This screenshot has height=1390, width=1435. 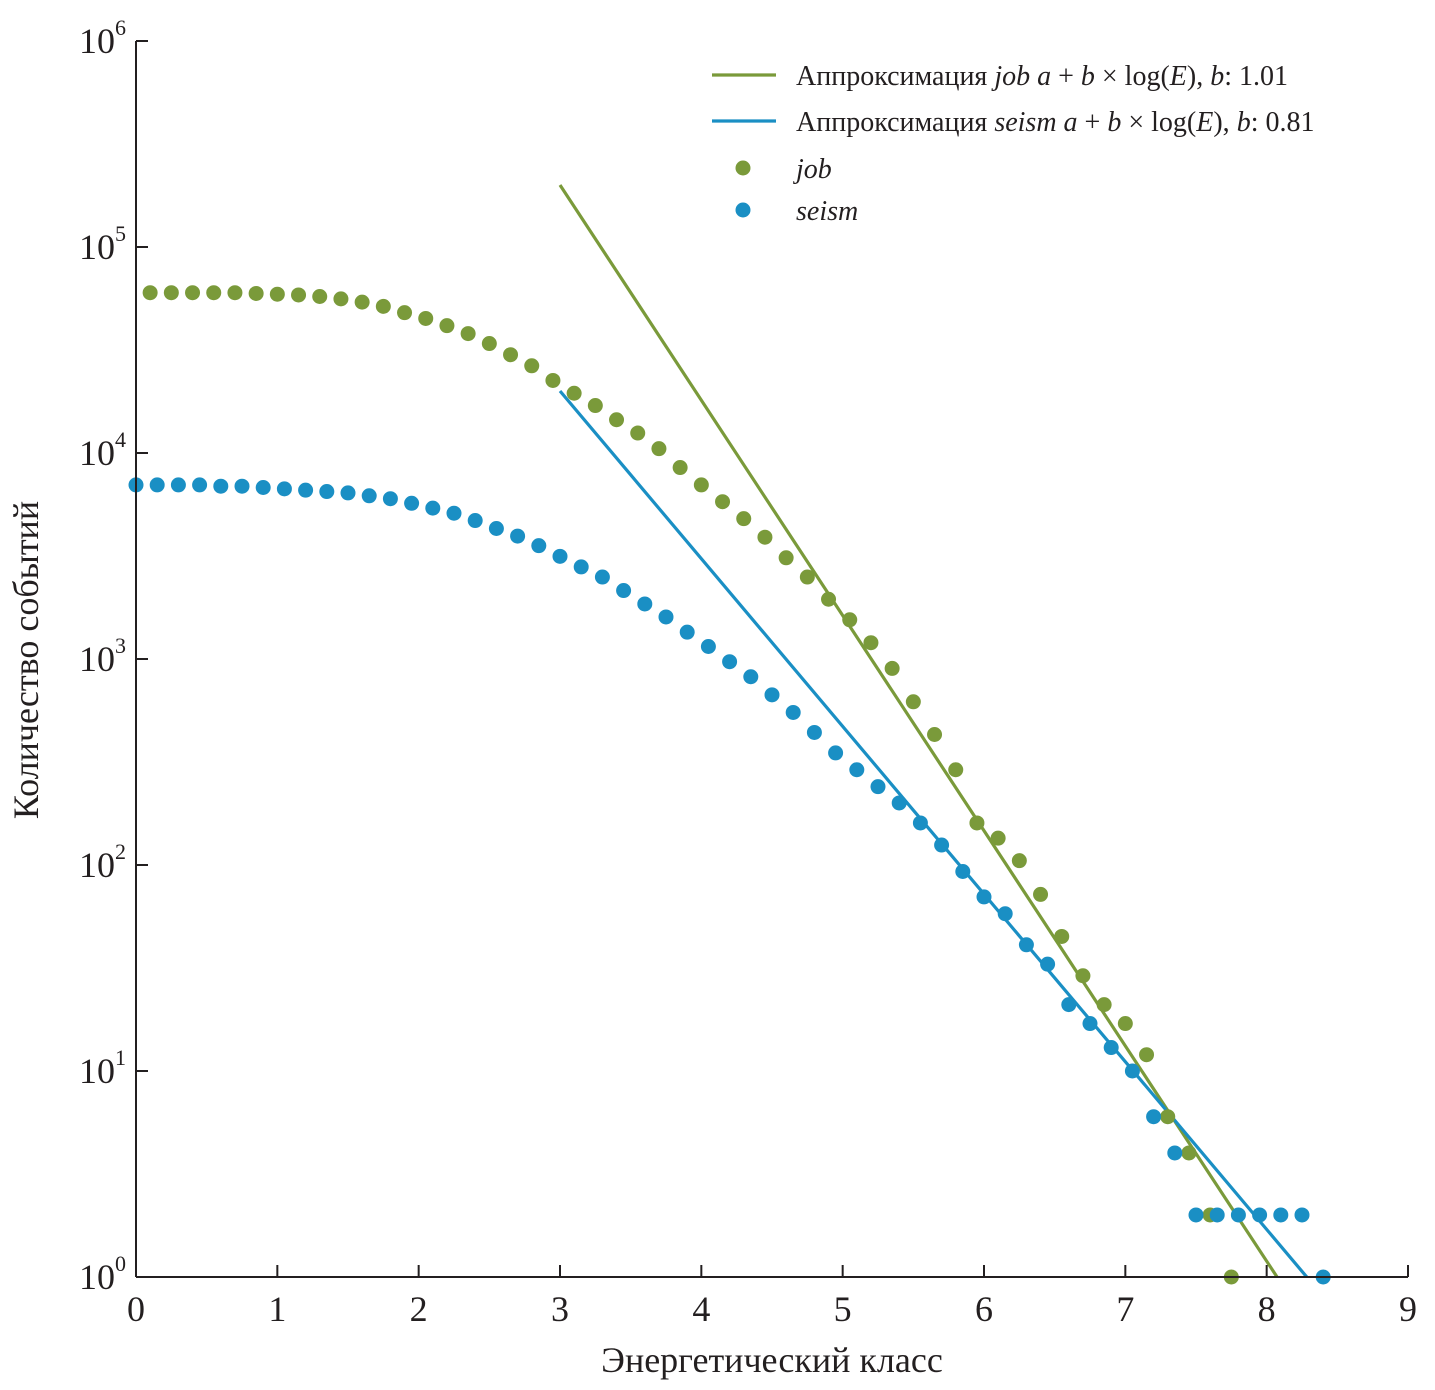 I want to click on legend-label-part: E, so click(x=1178, y=76).